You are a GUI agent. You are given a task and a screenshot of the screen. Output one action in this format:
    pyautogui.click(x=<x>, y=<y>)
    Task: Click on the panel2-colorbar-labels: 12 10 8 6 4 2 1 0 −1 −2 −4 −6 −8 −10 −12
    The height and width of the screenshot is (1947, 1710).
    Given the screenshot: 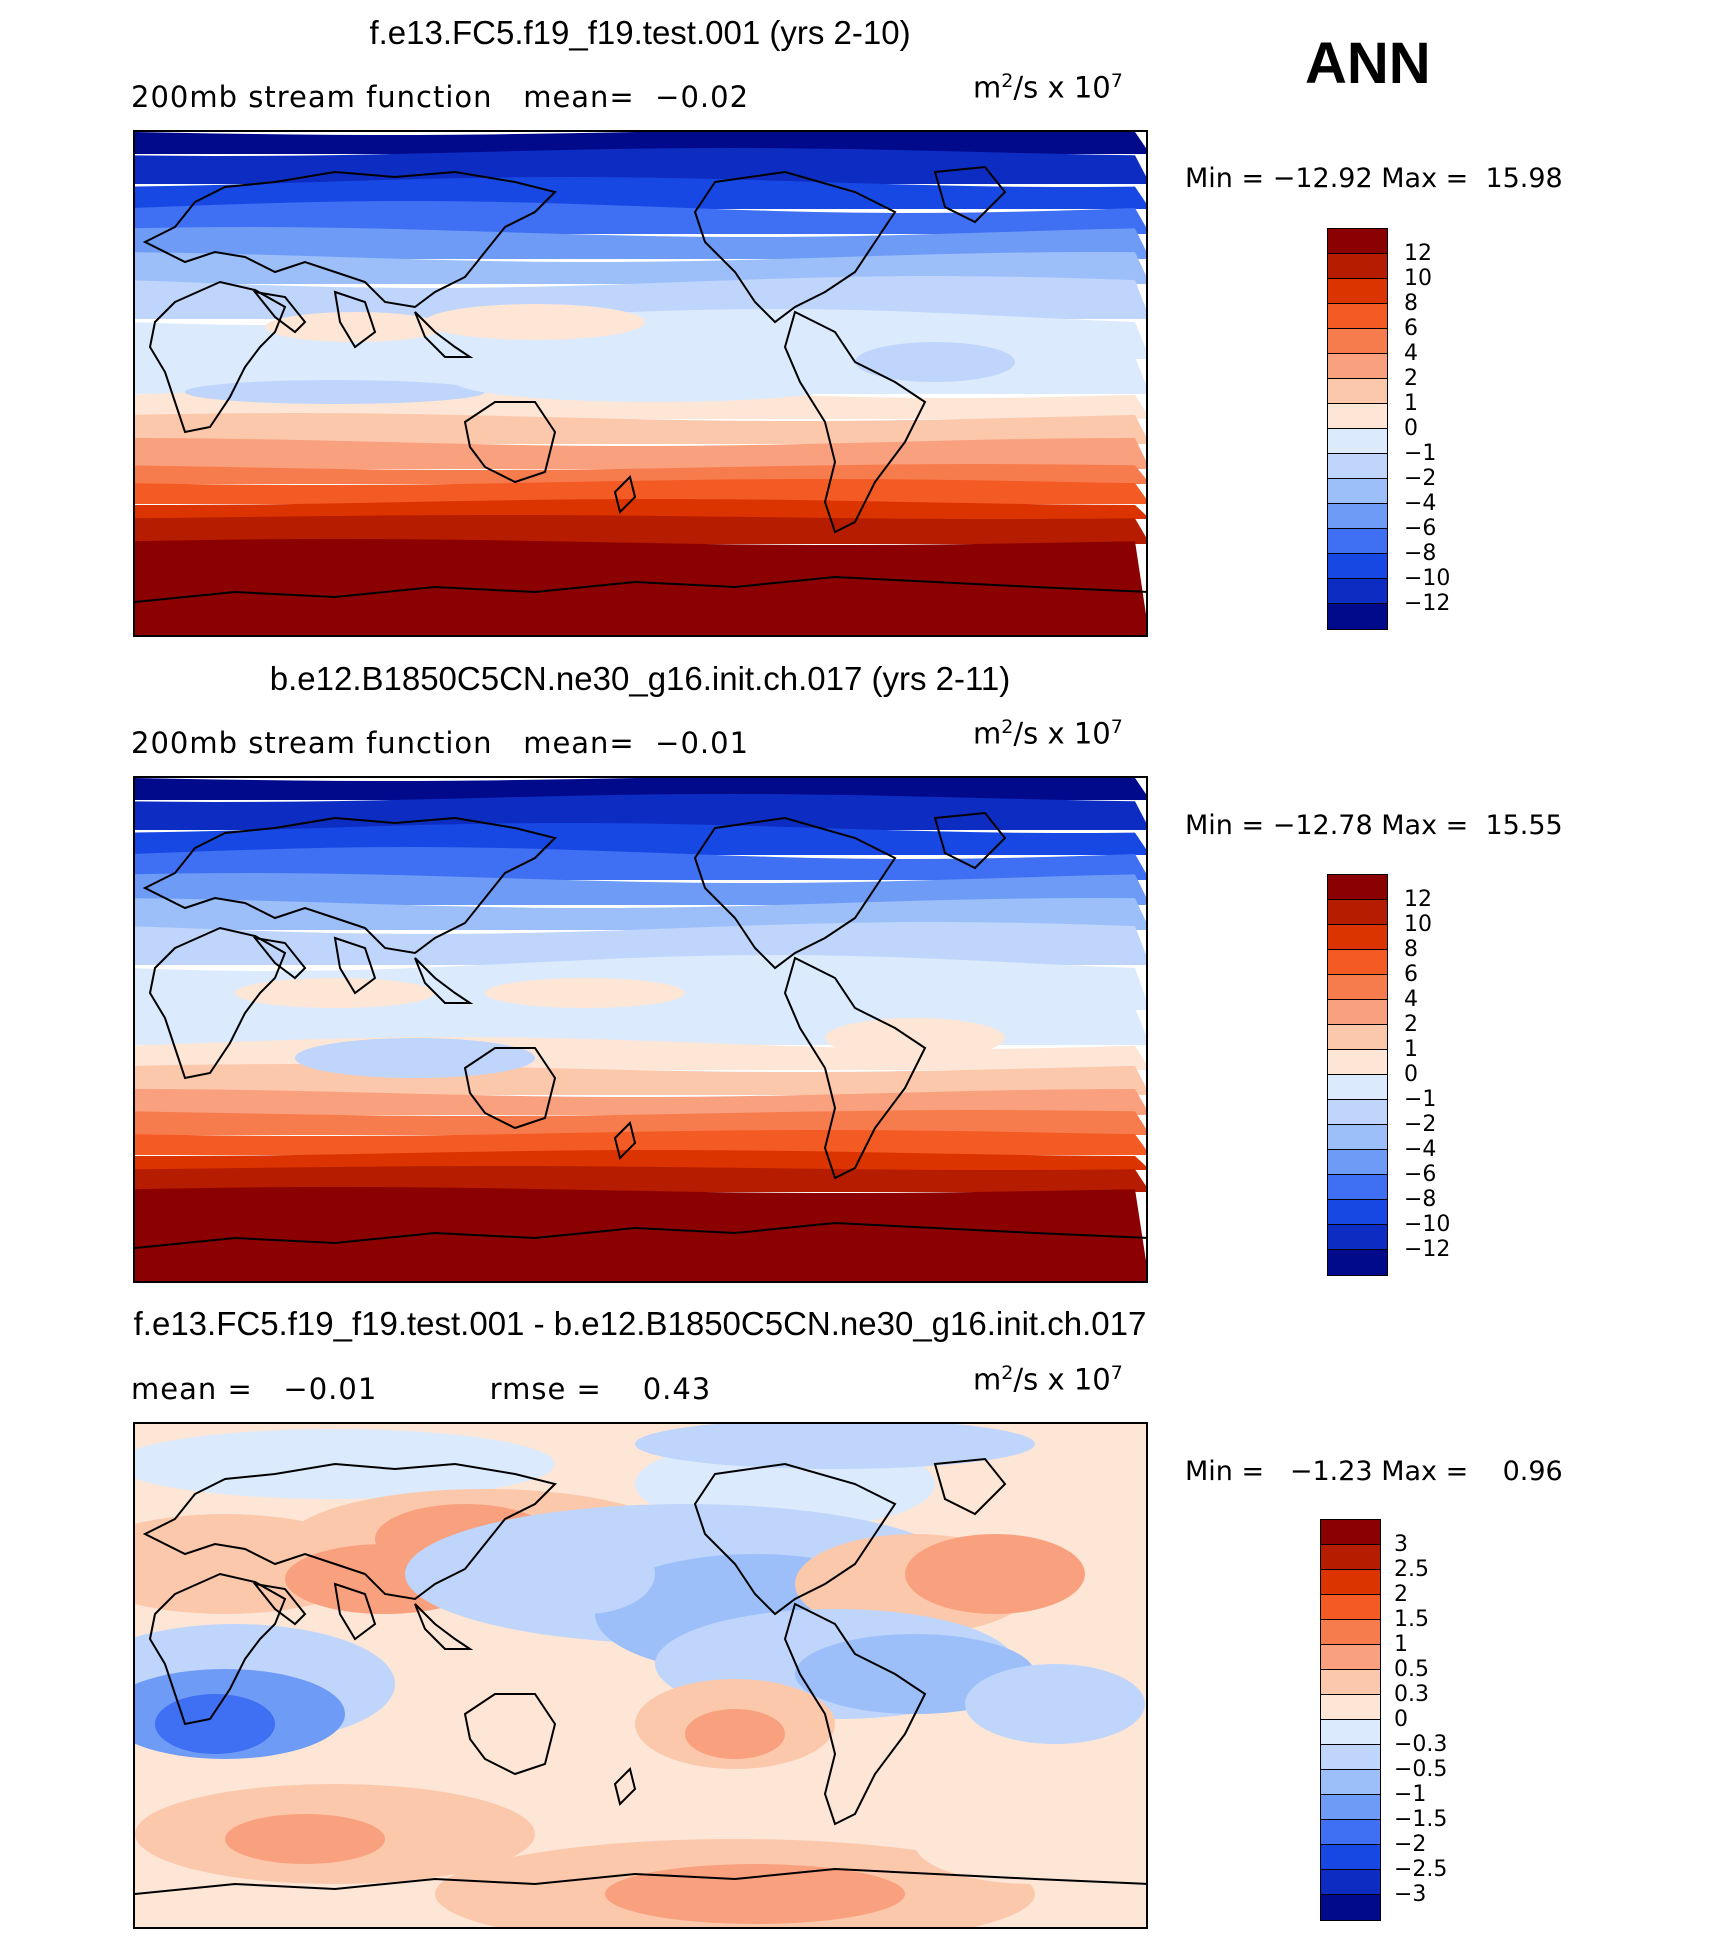 What is the action you would take?
    pyautogui.click(x=1427, y=1074)
    